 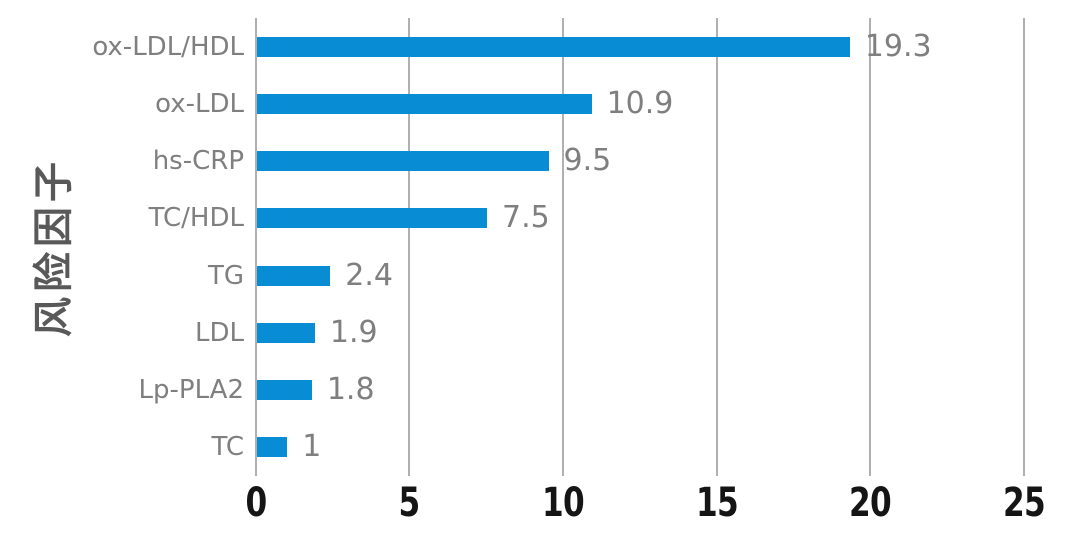 I want to click on bar-TC, so click(x=272, y=447).